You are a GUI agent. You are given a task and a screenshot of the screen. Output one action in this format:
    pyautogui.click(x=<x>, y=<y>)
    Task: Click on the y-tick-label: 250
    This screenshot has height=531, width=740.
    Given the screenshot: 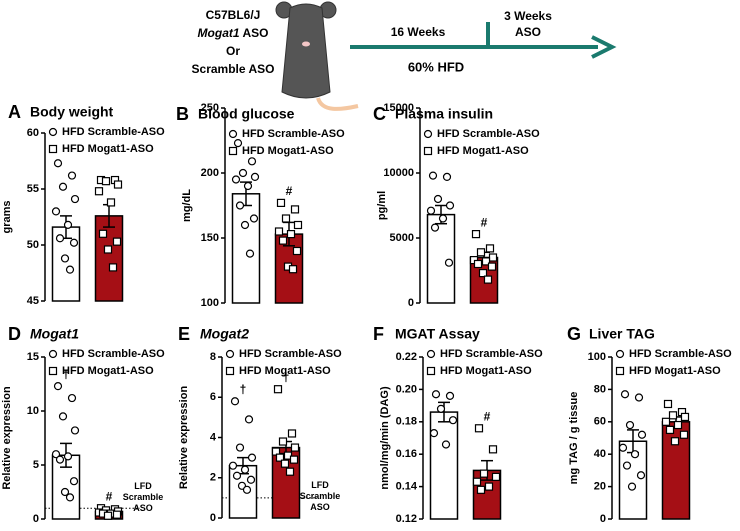 What is the action you would take?
    pyautogui.click(x=210, y=108)
    